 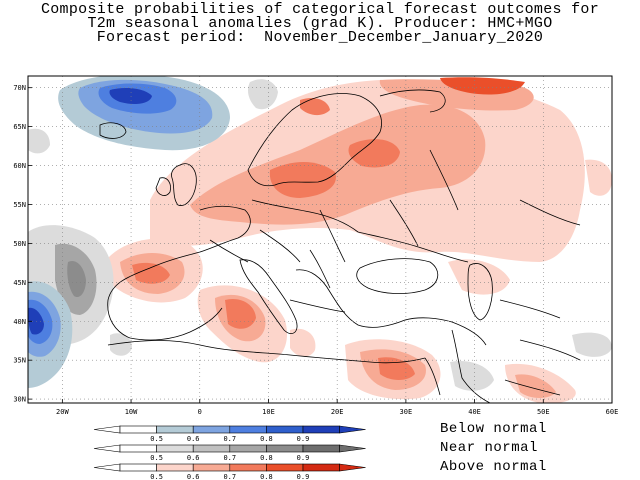 I want to click on legend-near-left-arrow, so click(x=107, y=448).